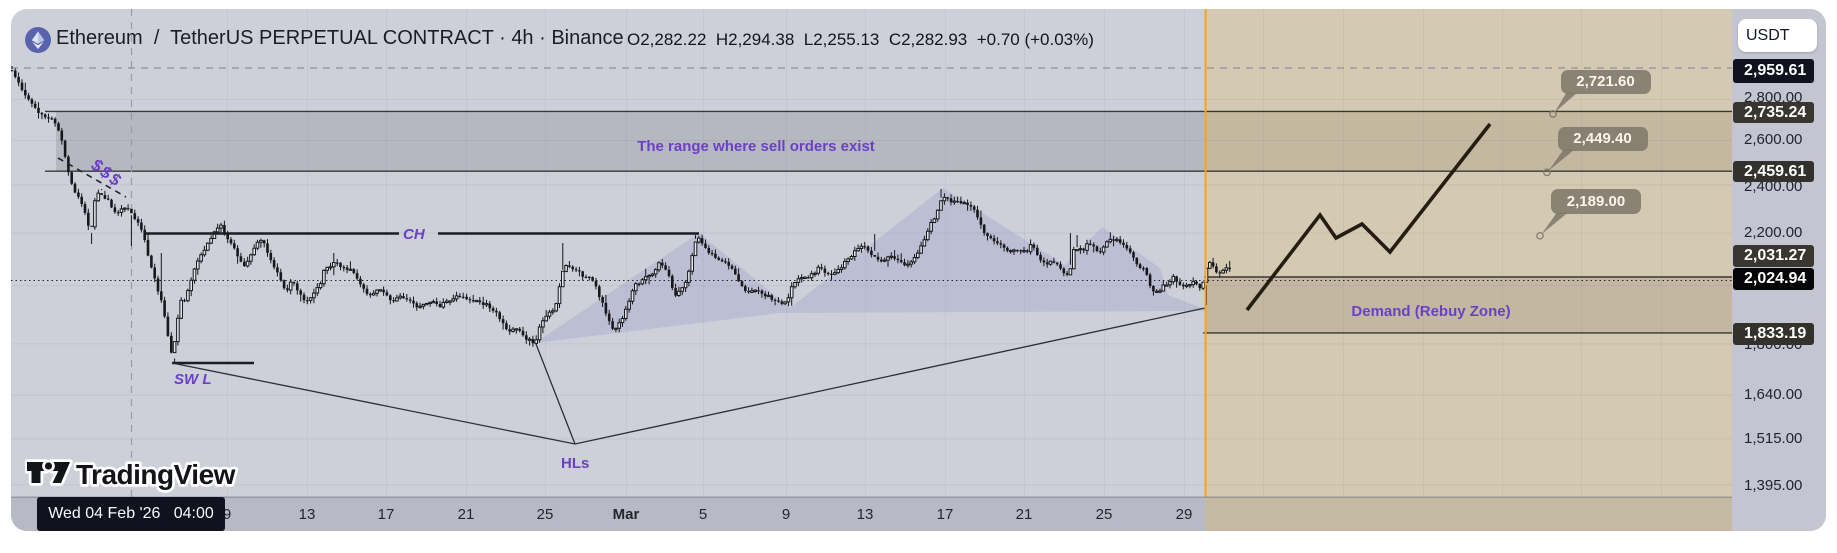 This screenshot has width=1837, height=553. What do you see at coordinates (156, 474) in the screenshot?
I see `svg-text: TradingView` at bounding box center [156, 474].